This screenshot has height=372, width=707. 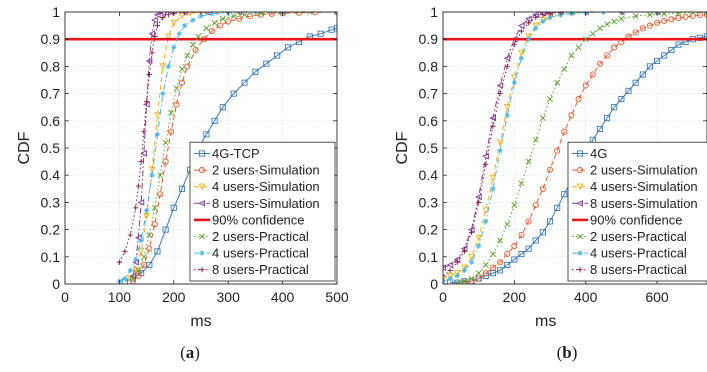 I want to click on legend-label: 4 users-Practical, so click(x=260, y=253).